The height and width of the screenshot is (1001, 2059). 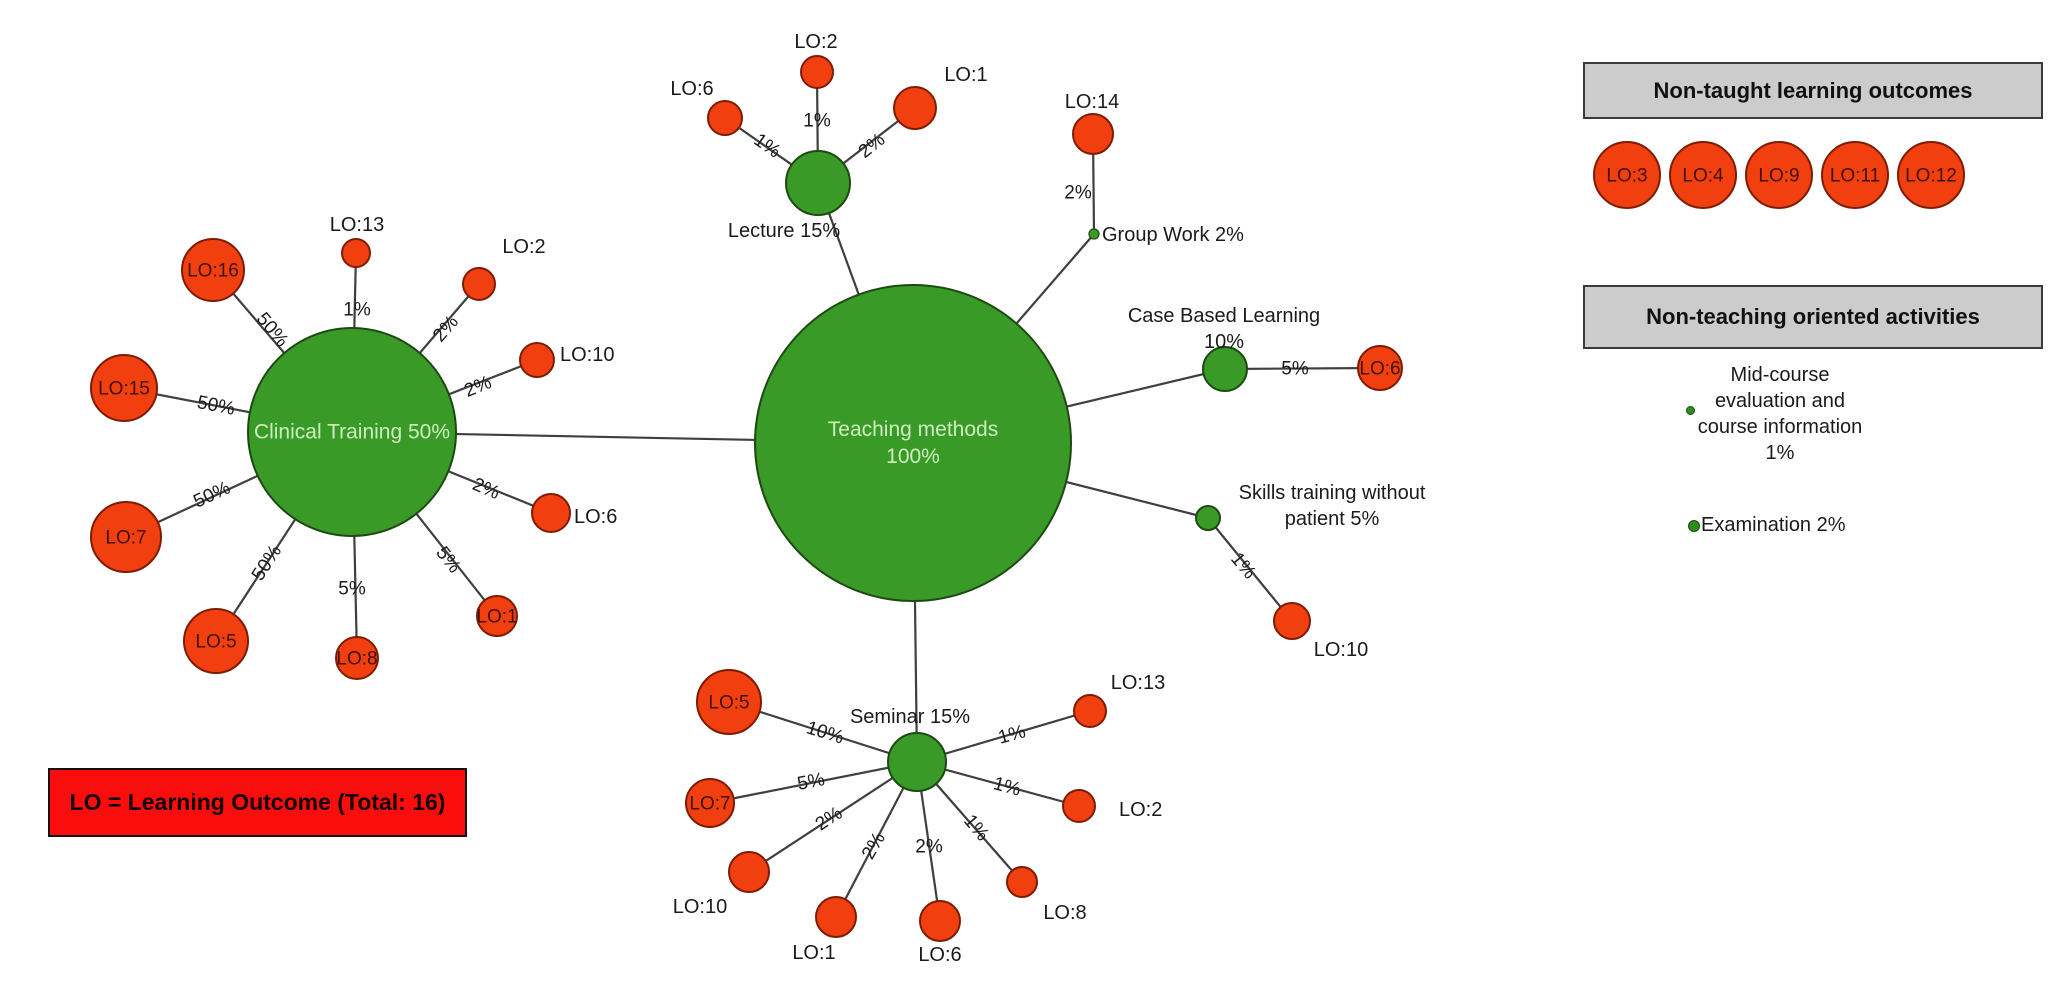 I want to click on node-lo6-case-label: LO:6, so click(x=1379, y=369).